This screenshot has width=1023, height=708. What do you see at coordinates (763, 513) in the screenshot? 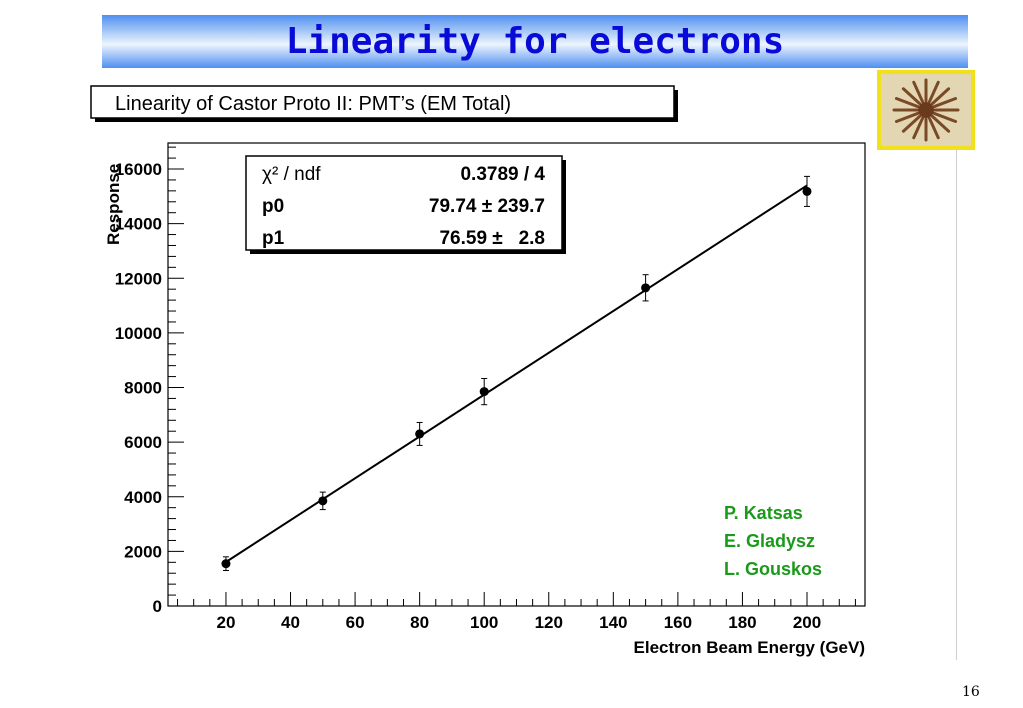
I see `author-1: P. Katsas` at bounding box center [763, 513].